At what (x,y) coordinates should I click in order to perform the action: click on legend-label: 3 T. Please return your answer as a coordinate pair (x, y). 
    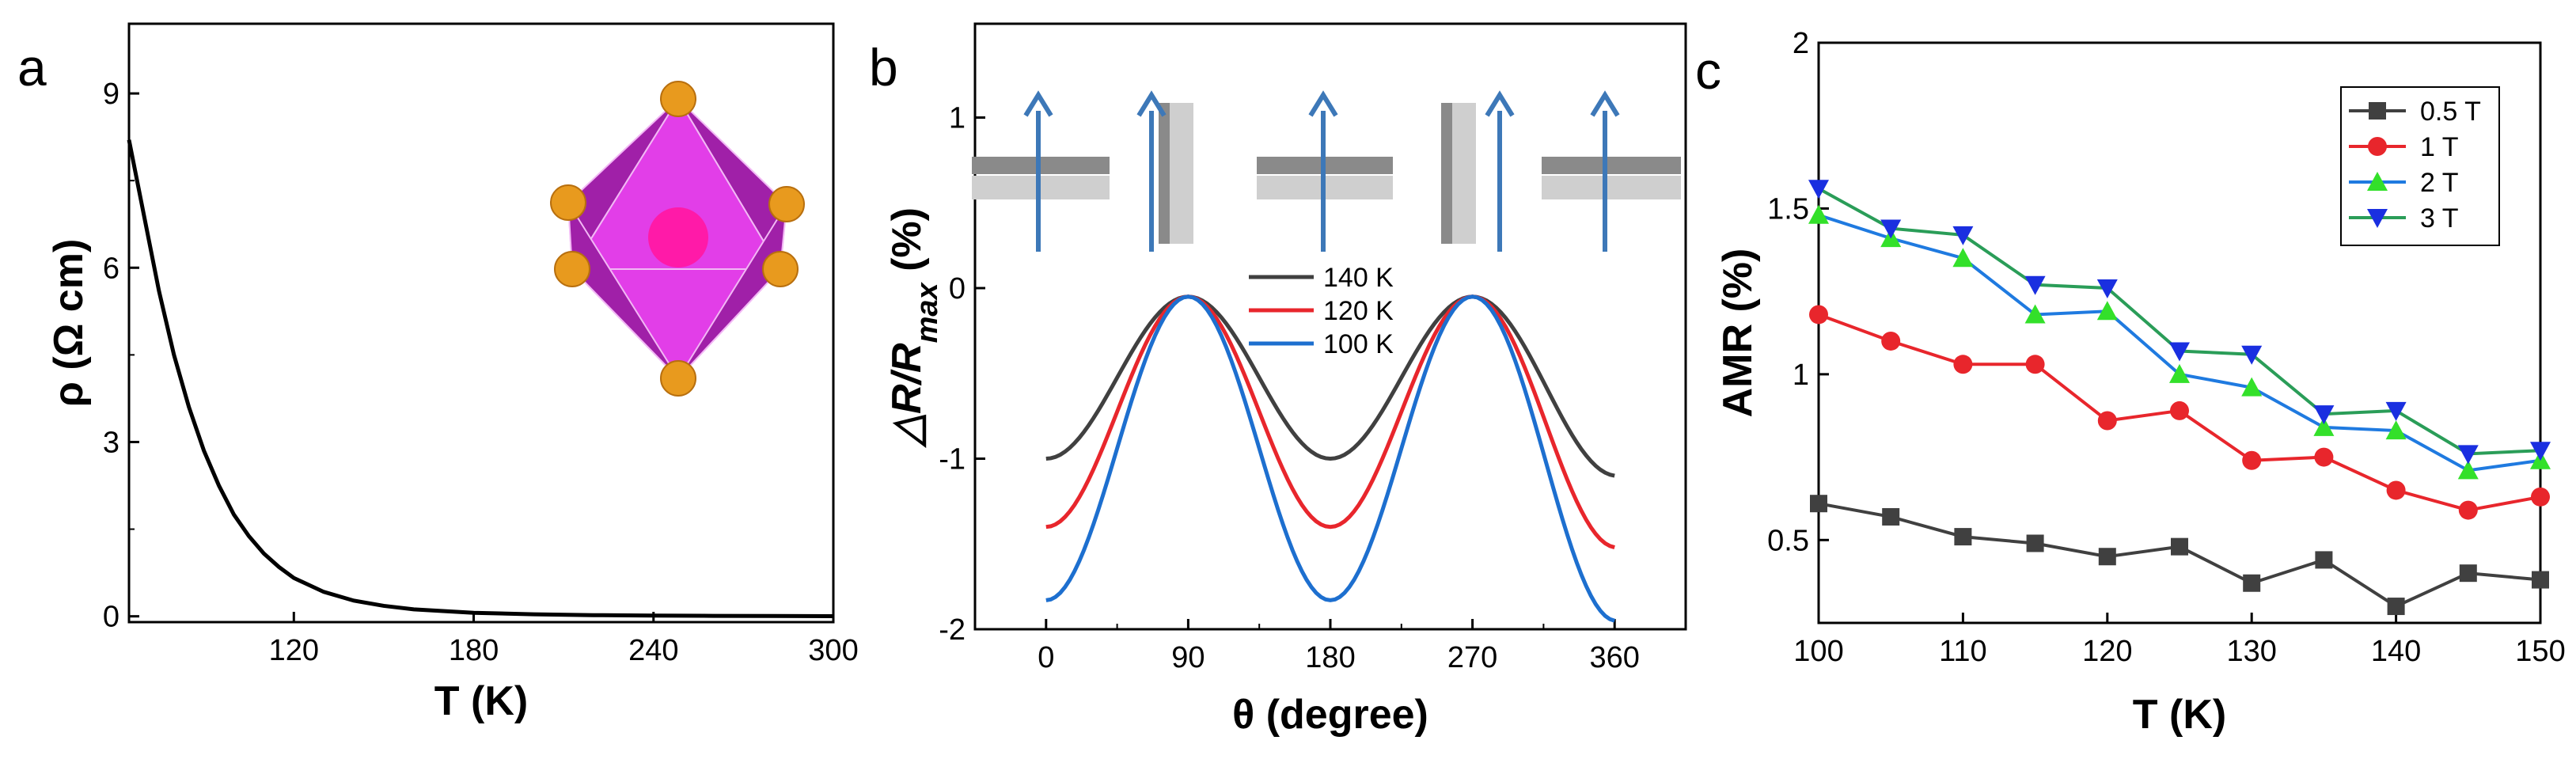
    Looking at the image, I should click on (2439, 218).